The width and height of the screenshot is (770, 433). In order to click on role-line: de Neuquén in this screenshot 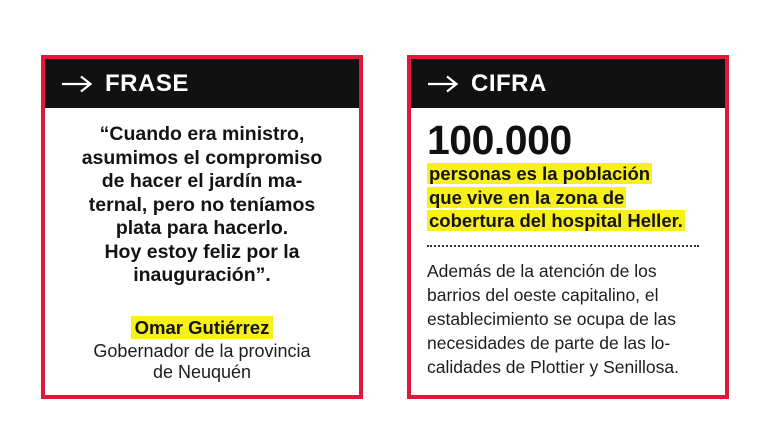, I will do `click(202, 372)`.